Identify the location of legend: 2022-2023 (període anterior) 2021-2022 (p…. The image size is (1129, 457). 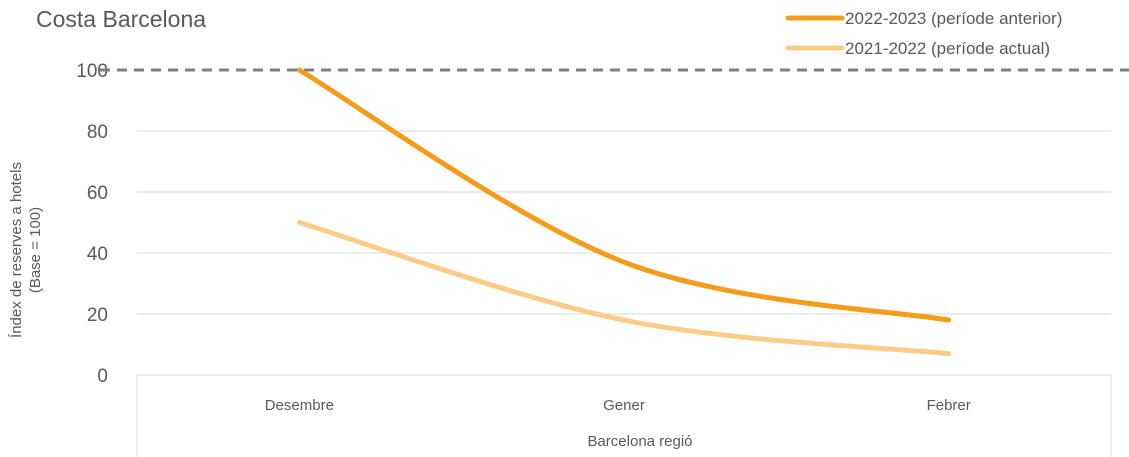
(925, 33).